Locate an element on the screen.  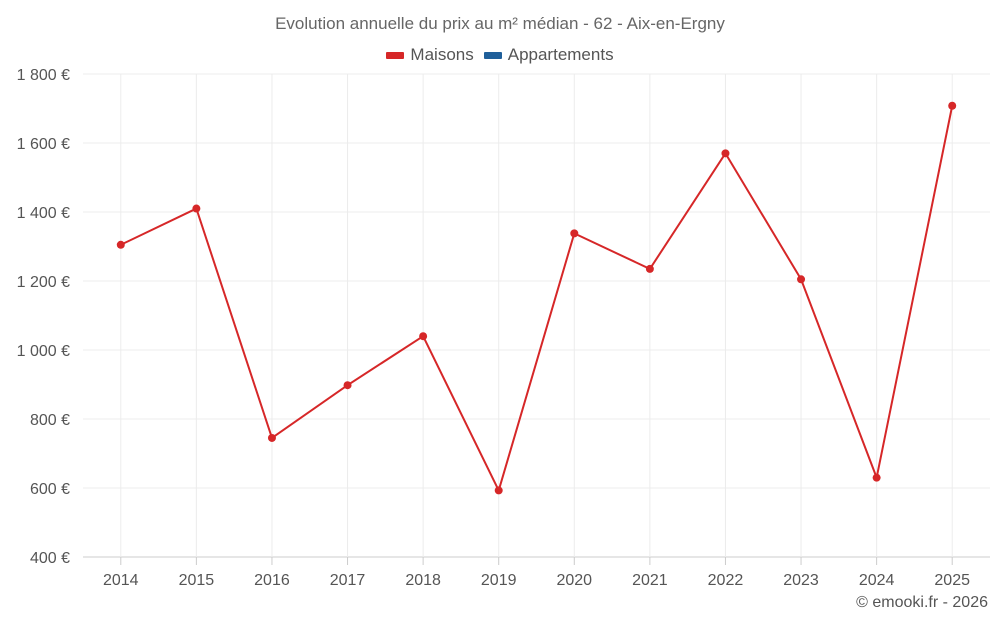
x-tick-label: 2020 is located at coordinates (574, 580).